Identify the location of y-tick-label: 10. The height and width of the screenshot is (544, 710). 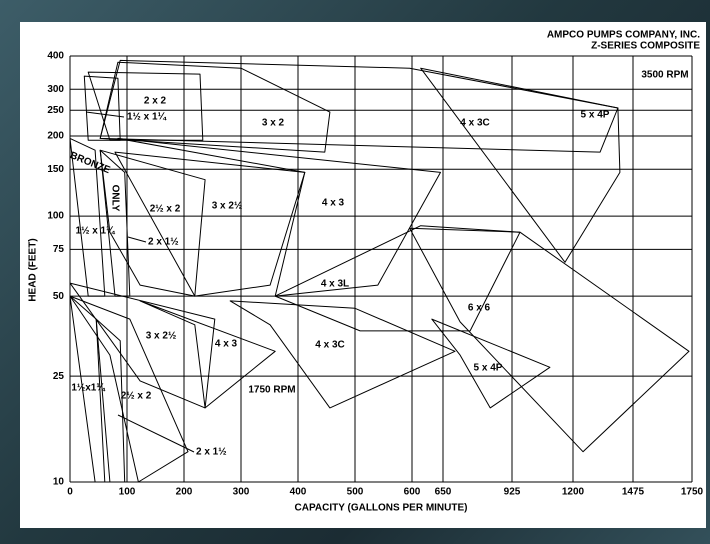
(59, 482).